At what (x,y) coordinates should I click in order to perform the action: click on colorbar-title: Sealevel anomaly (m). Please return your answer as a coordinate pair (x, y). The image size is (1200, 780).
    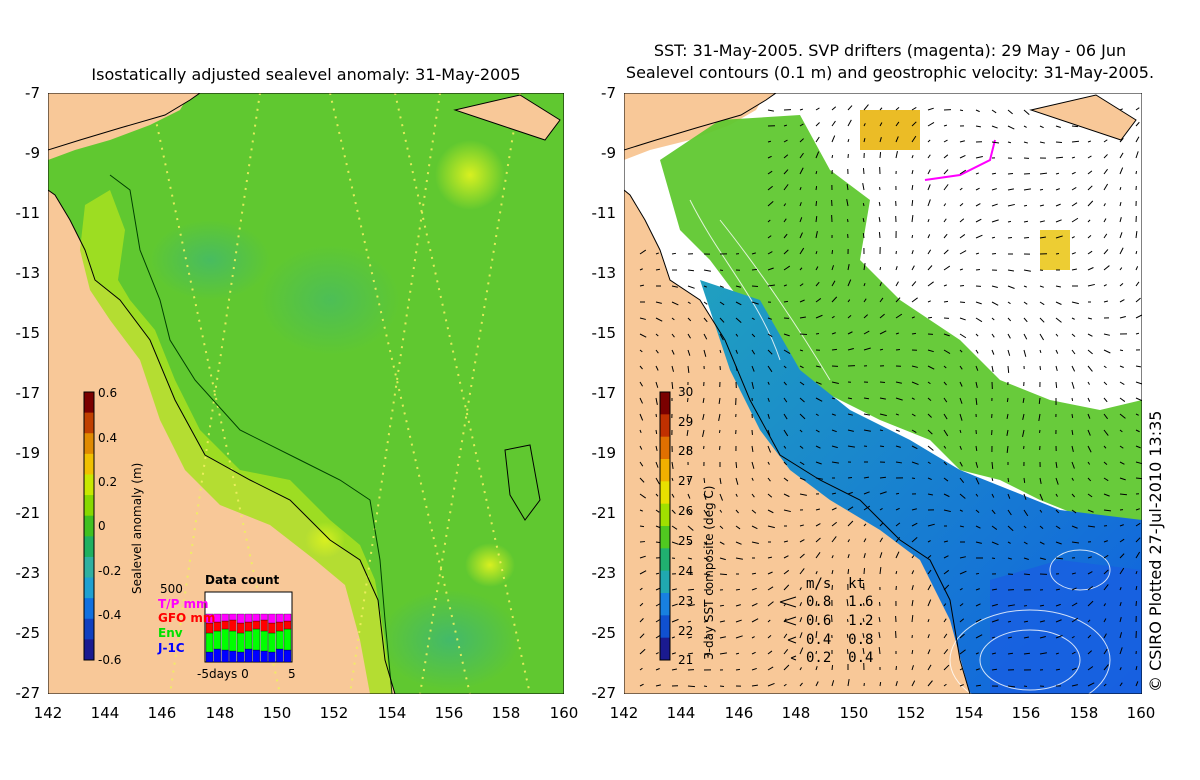
    Looking at the image, I should click on (137, 528).